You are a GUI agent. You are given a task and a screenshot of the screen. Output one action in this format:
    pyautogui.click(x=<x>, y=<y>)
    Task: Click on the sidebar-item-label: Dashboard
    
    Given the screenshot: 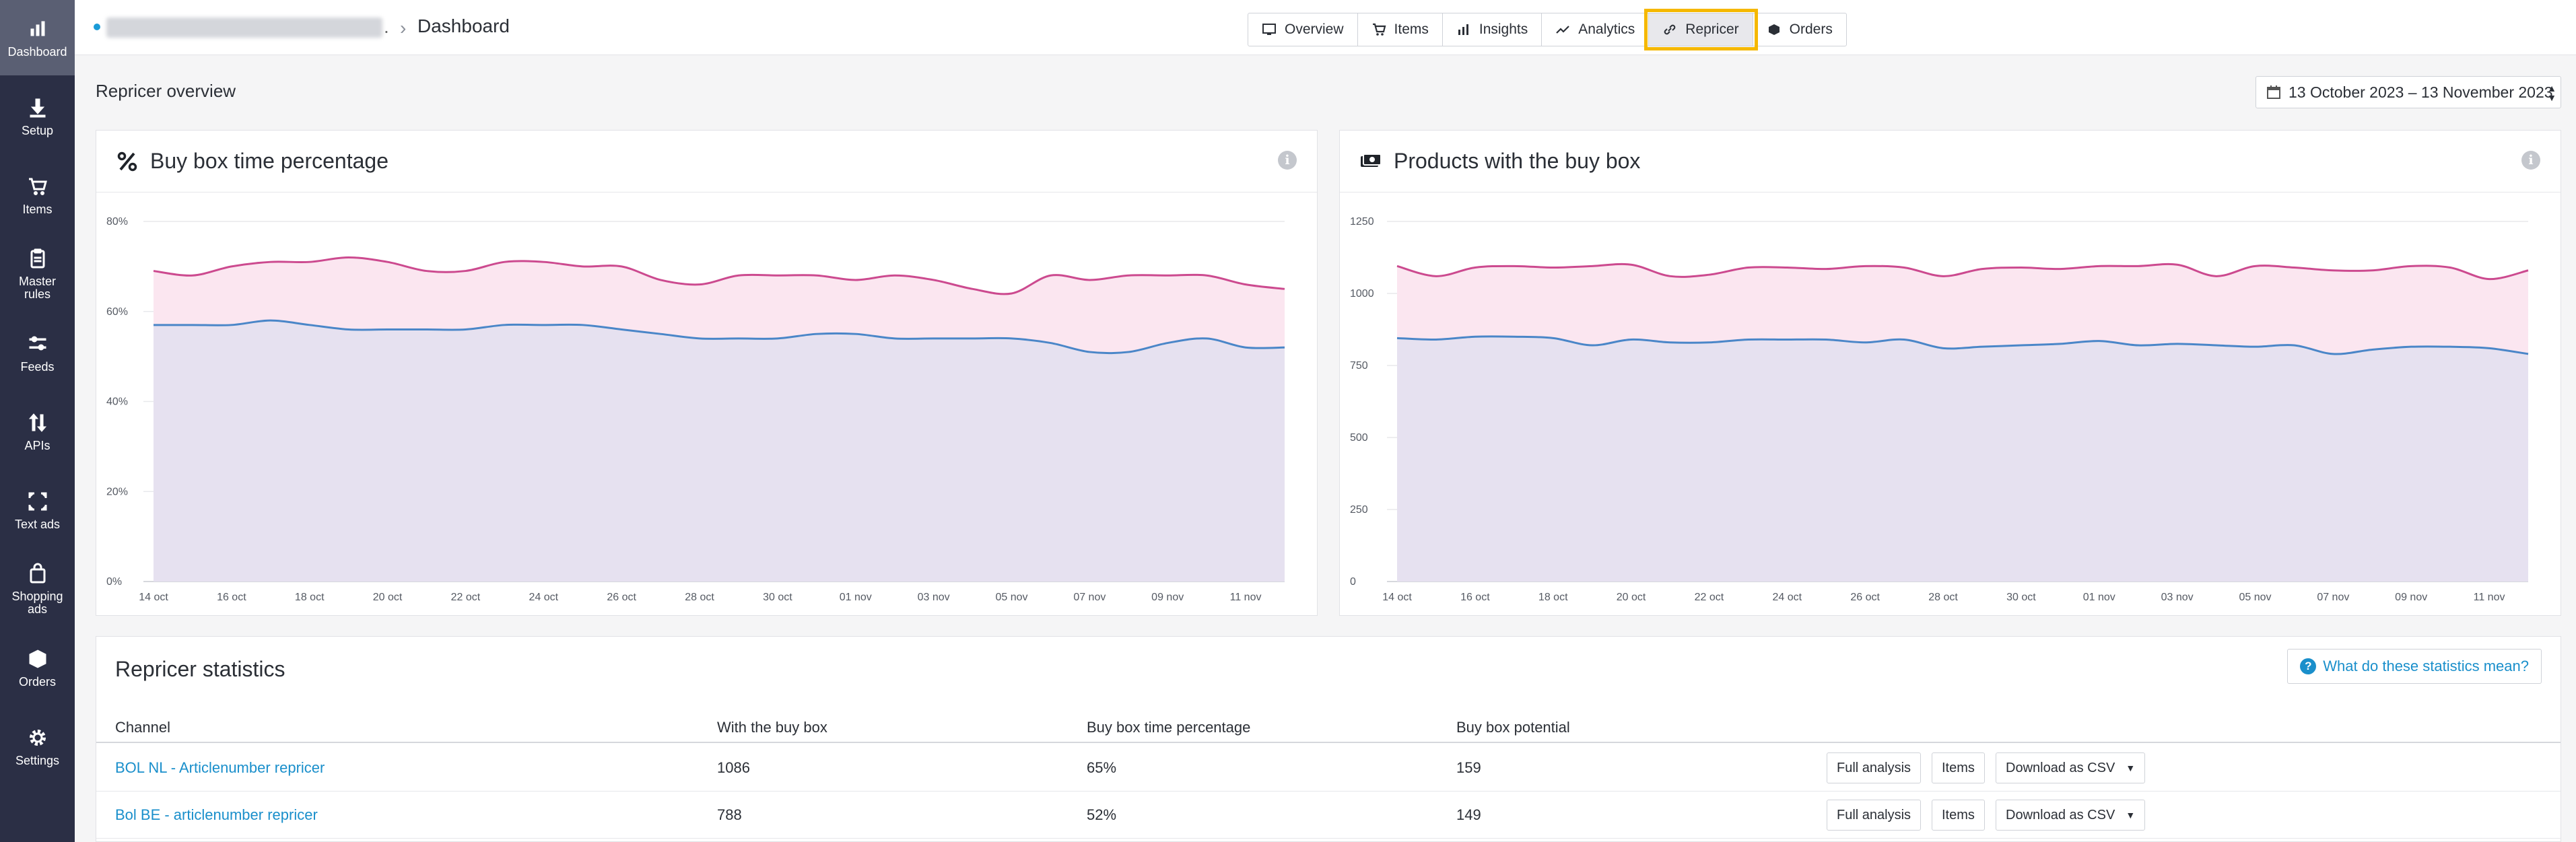 What is the action you would take?
    pyautogui.click(x=37, y=51)
    